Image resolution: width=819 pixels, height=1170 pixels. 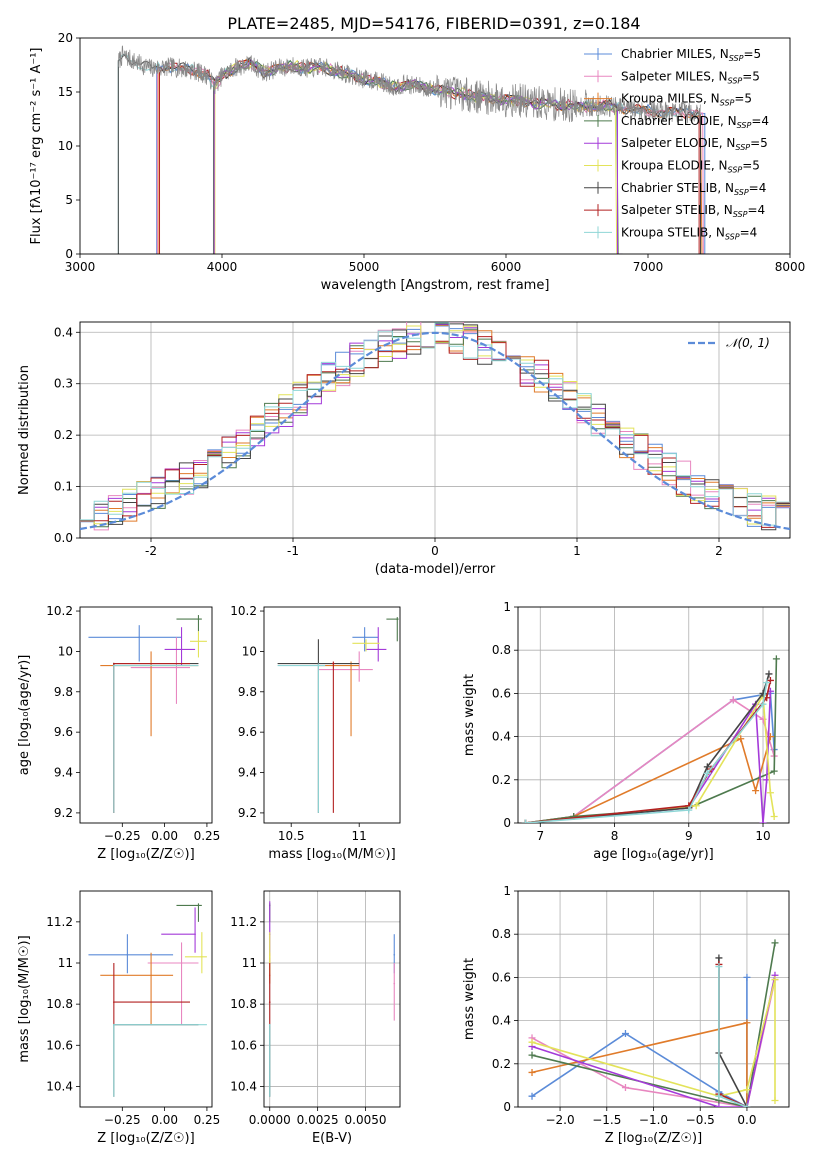 What do you see at coordinates (559, 1120) in the screenshot?
I see `x-tick-label: −2.0` at bounding box center [559, 1120].